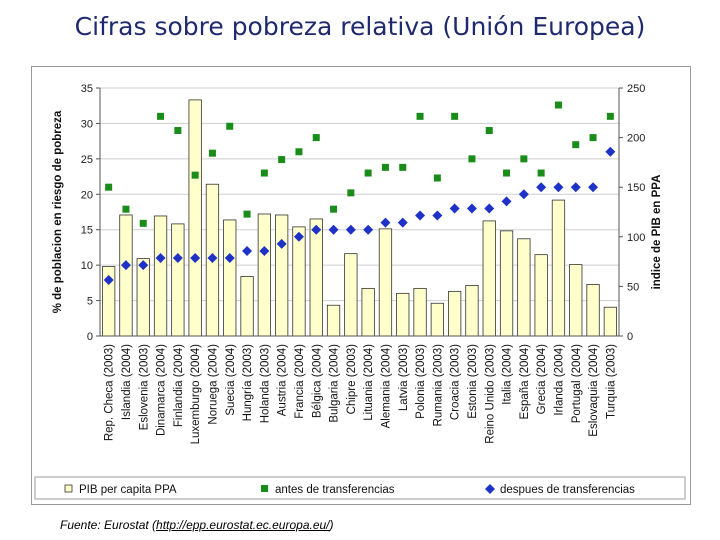 This screenshot has width=720, height=540. What do you see at coordinates (525, 382) in the screenshot?
I see `category-label: España (2004)` at bounding box center [525, 382].